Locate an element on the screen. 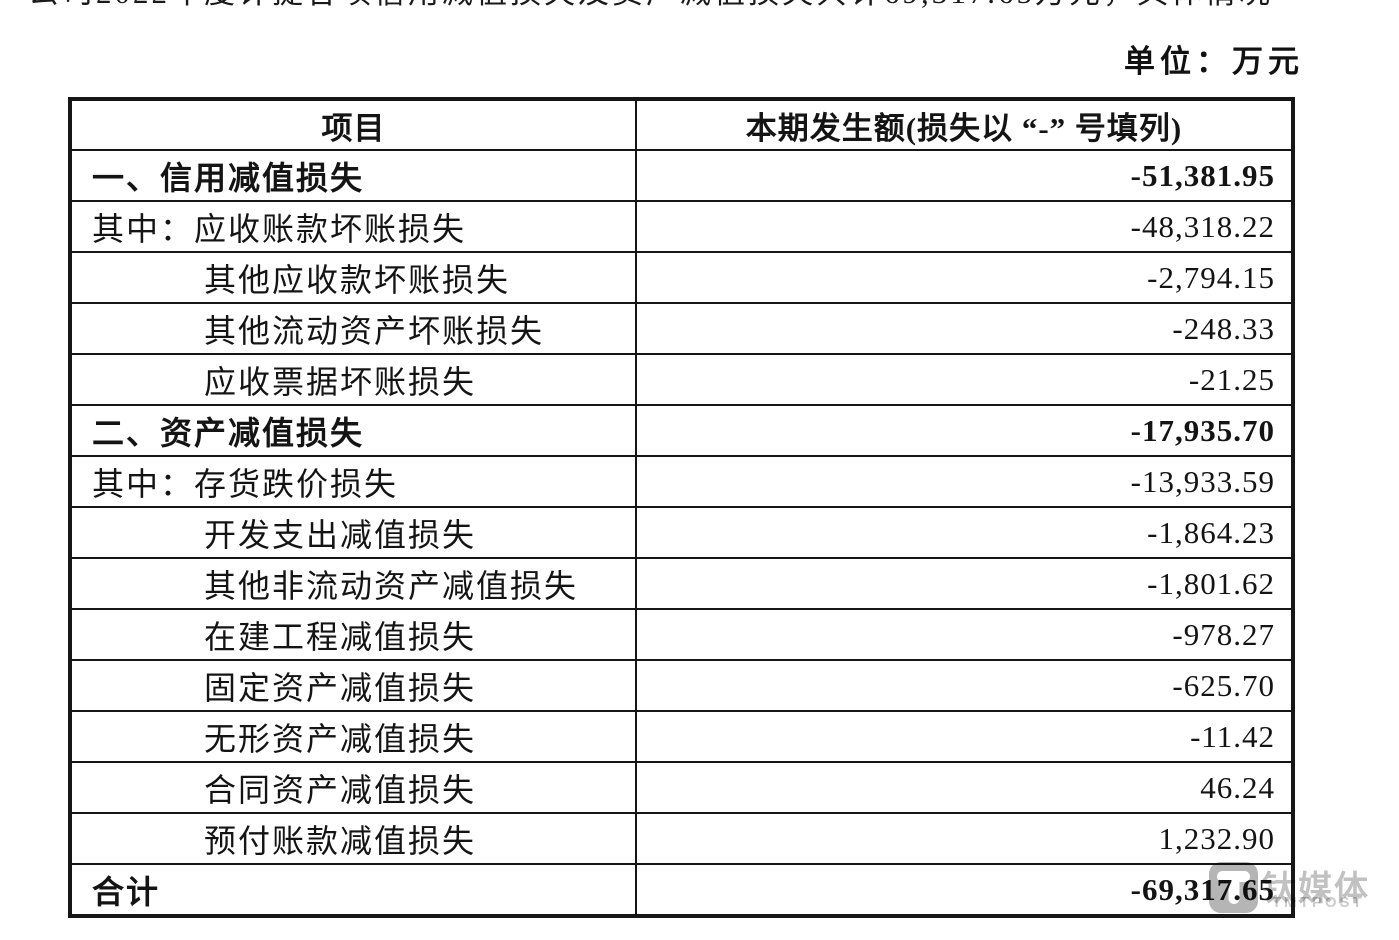 The image size is (1399, 940). row-label: 其中：存货跌价损失 is located at coordinates (353, 481).